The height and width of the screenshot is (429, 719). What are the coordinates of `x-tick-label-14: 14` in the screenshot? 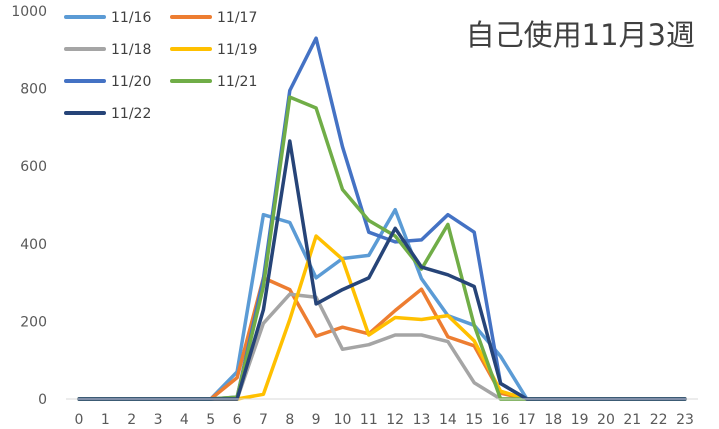 It's located at (448, 420).